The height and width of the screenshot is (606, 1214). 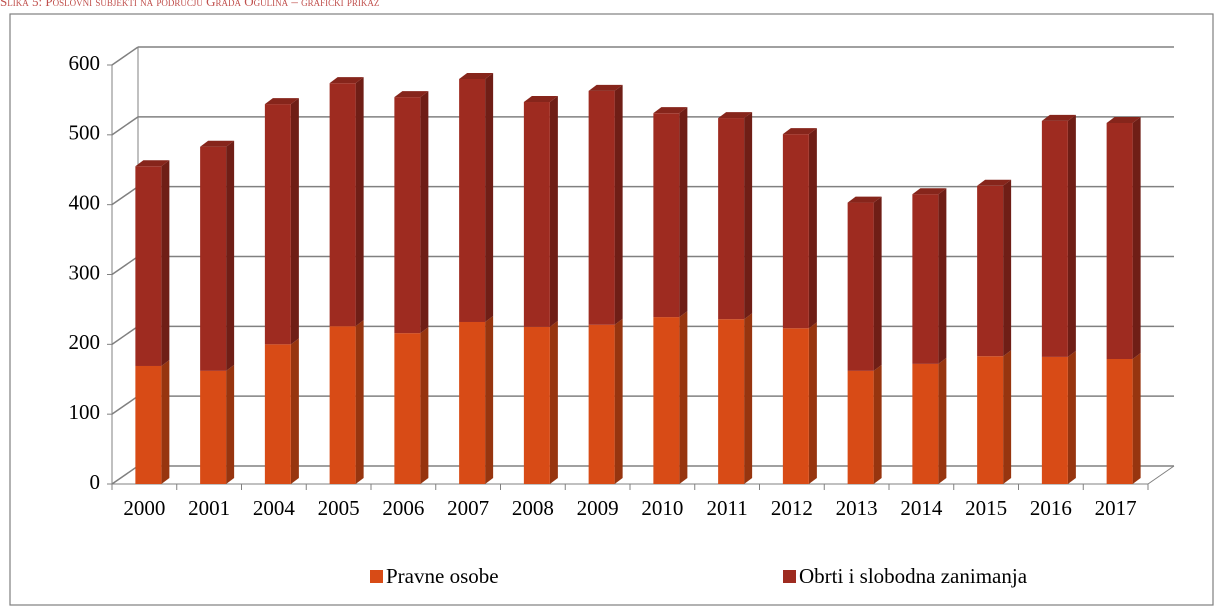 I want to click on x-tick-label: 2009, so click(x=598, y=508).